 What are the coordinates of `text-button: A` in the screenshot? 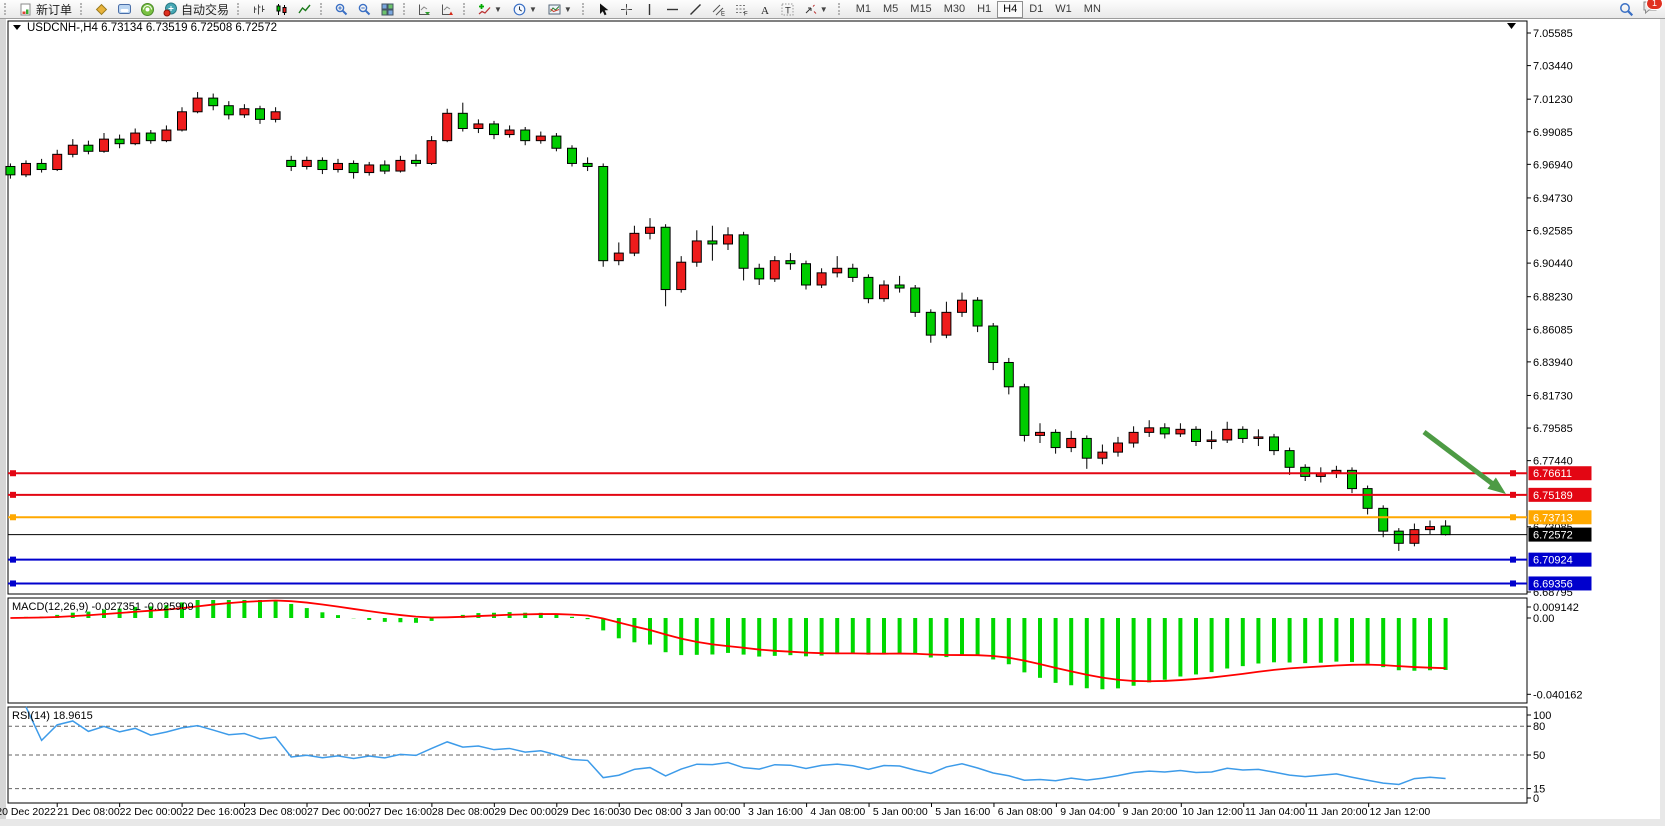 It's located at (764, 9).